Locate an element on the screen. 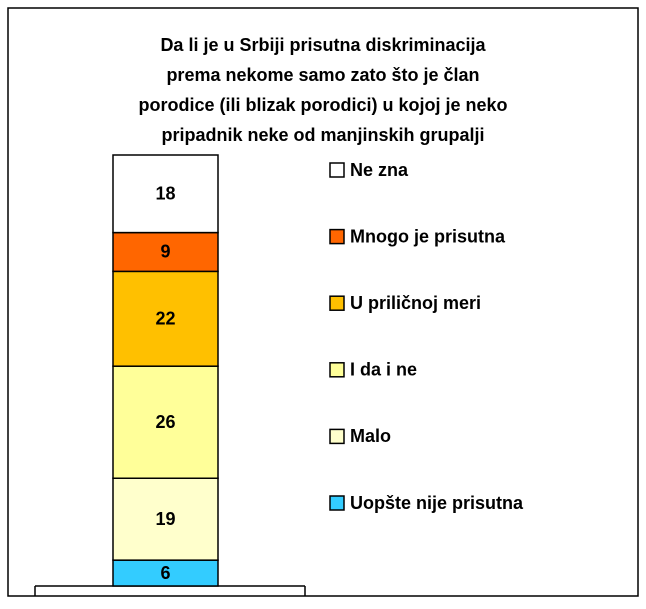  data-label: 9 is located at coordinates (165, 252).